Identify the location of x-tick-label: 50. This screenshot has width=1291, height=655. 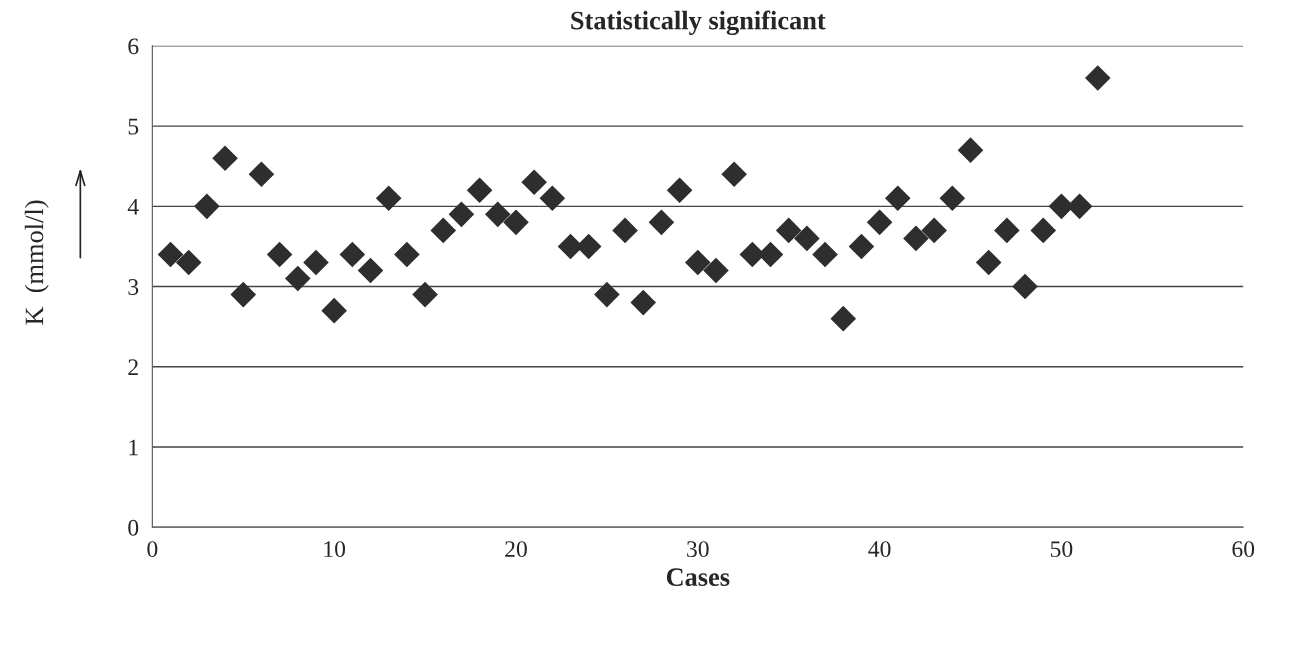
(1061, 549).